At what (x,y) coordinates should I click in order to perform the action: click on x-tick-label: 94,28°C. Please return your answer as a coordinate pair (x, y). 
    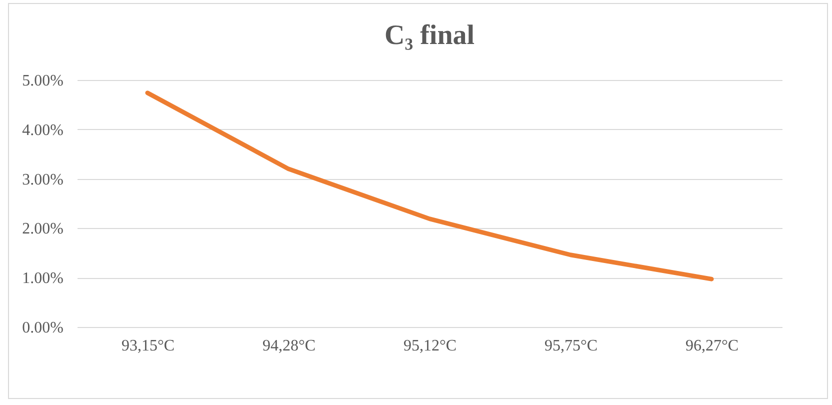
    Looking at the image, I should click on (289, 346).